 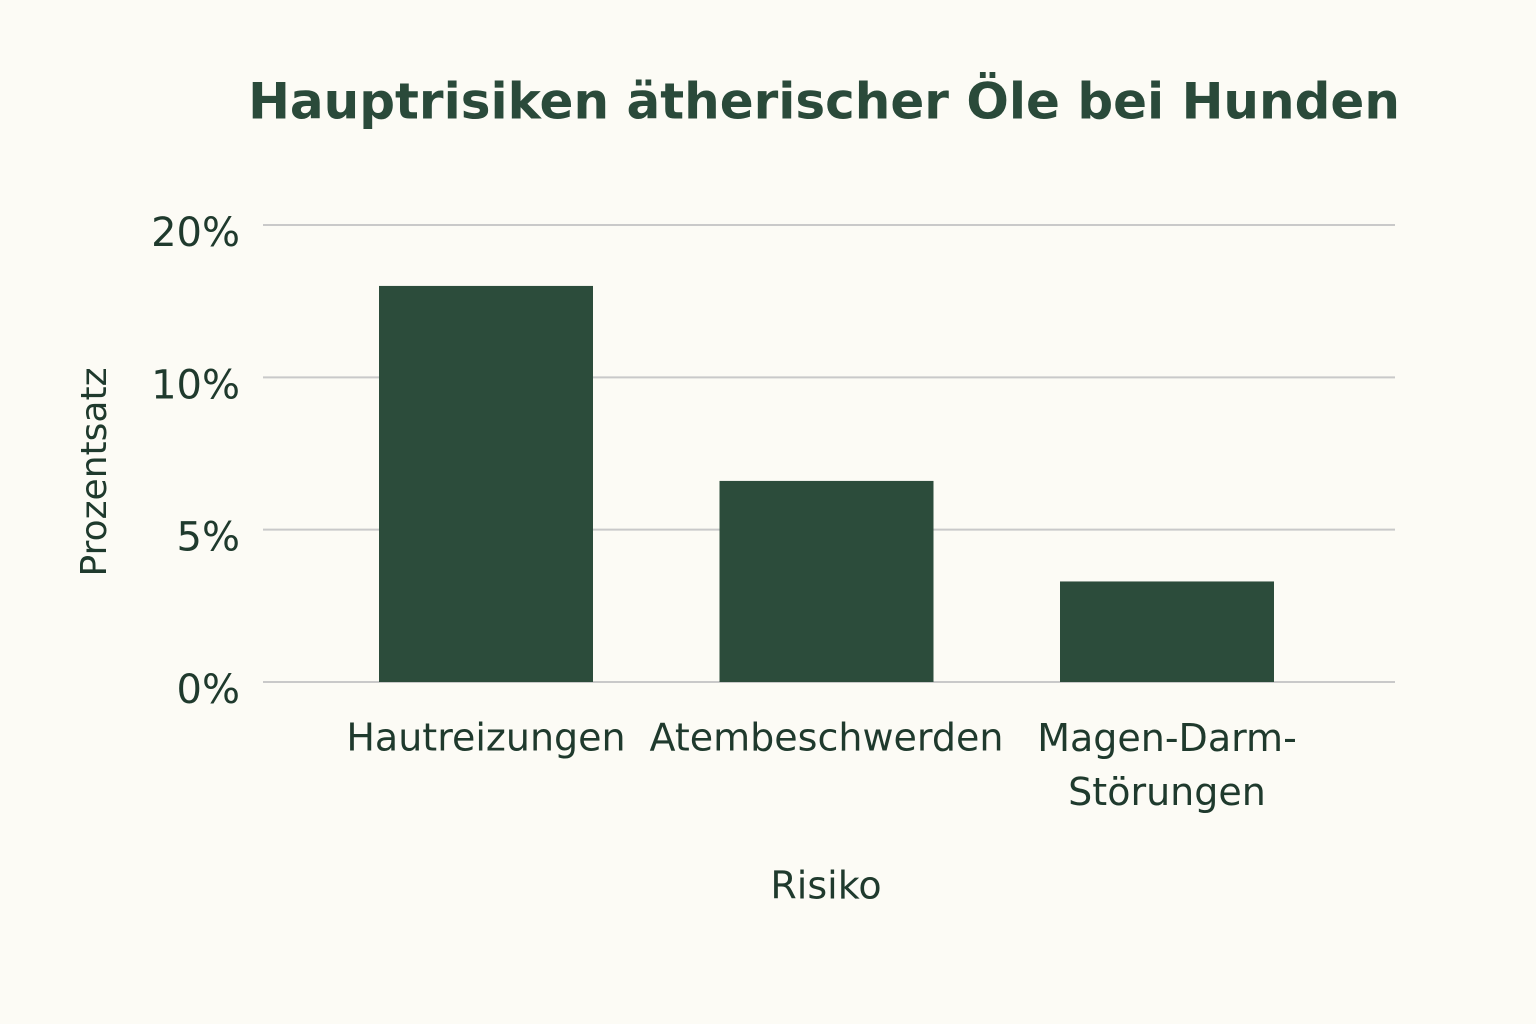 What do you see at coordinates (195, 385) in the screenshot?
I see `y-tick-label: 10%` at bounding box center [195, 385].